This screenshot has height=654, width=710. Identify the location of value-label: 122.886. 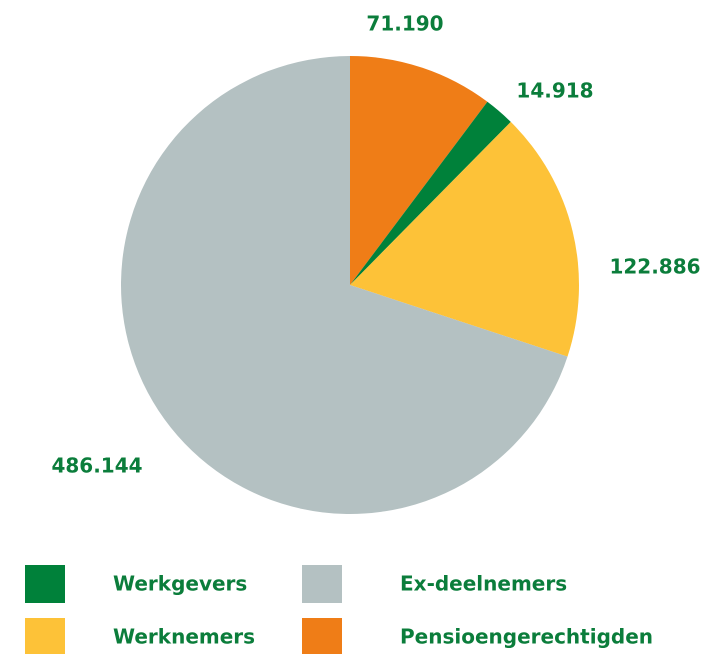
(654, 267).